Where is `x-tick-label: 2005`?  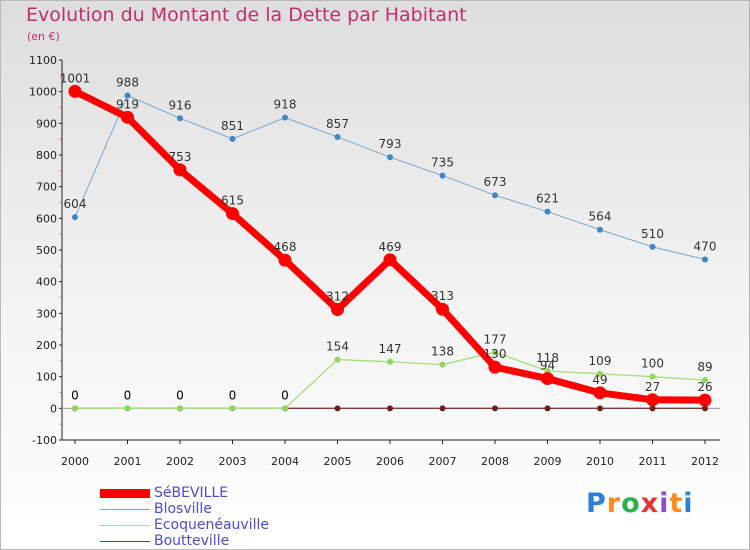
x-tick-label: 2005 is located at coordinates (338, 461).